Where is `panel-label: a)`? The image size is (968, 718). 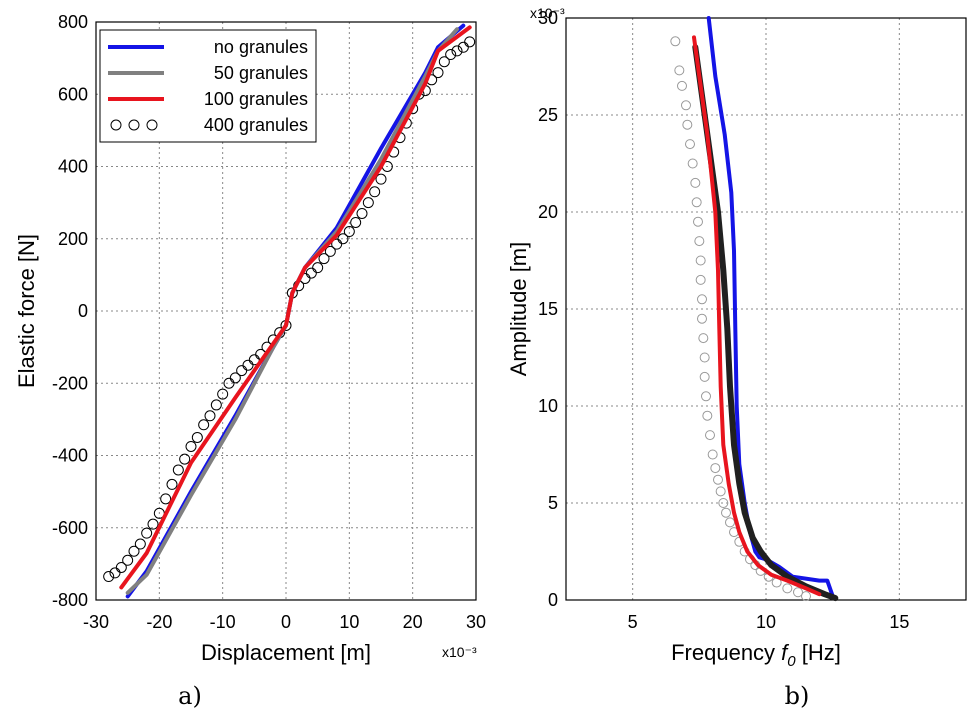 panel-label: a) is located at coordinates (190, 696).